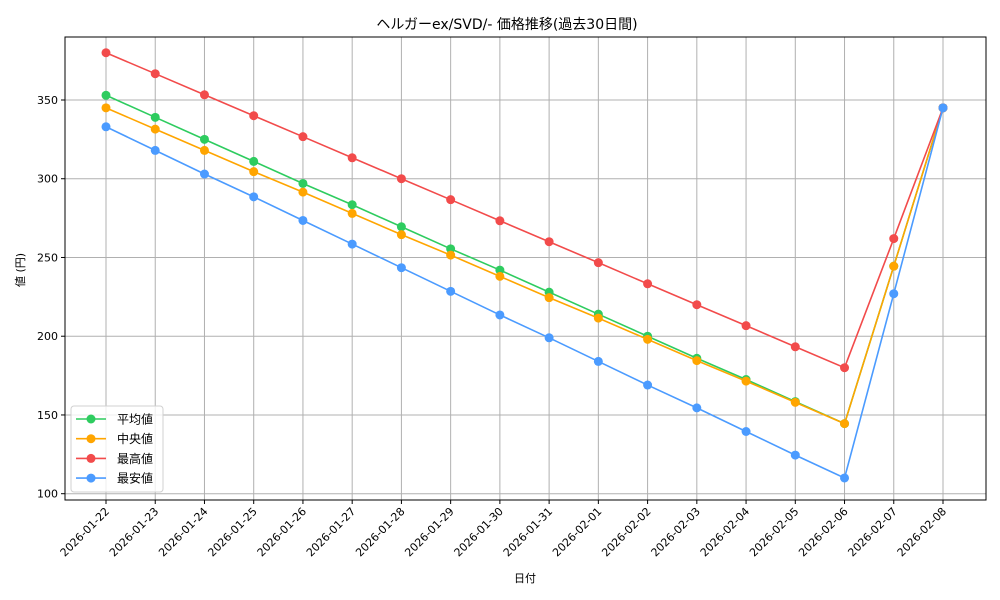  What do you see at coordinates (47, 494) in the screenshot?
I see `y-tick-label: 100` at bounding box center [47, 494].